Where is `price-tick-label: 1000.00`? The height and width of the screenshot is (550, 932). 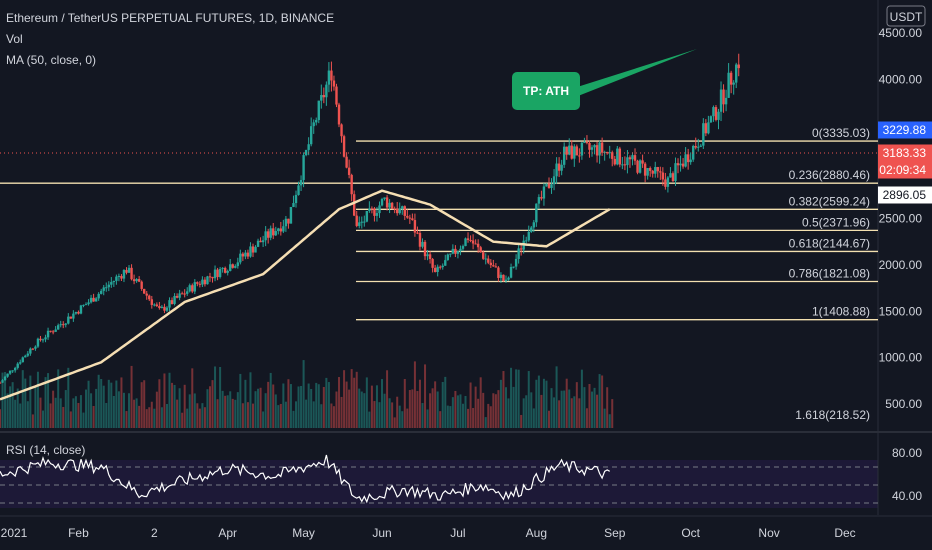 price-tick-label: 1000.00 is located at coordinates (901, 358).